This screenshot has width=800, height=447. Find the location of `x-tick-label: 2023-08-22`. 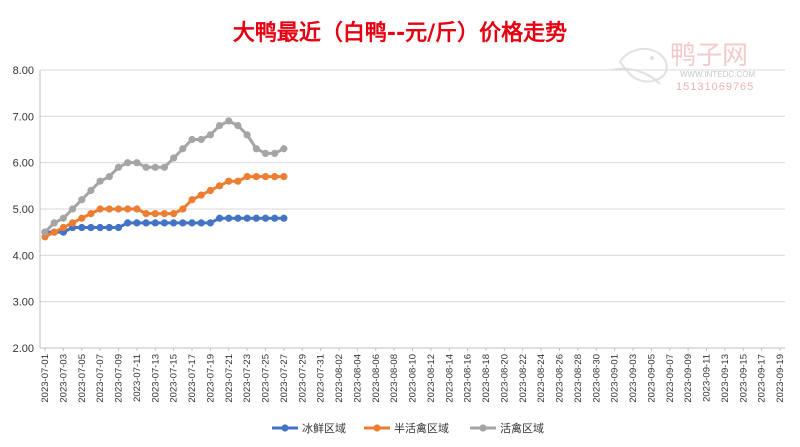

x-tick-label: 2023-08-22 is located at coordinates (523, 378).